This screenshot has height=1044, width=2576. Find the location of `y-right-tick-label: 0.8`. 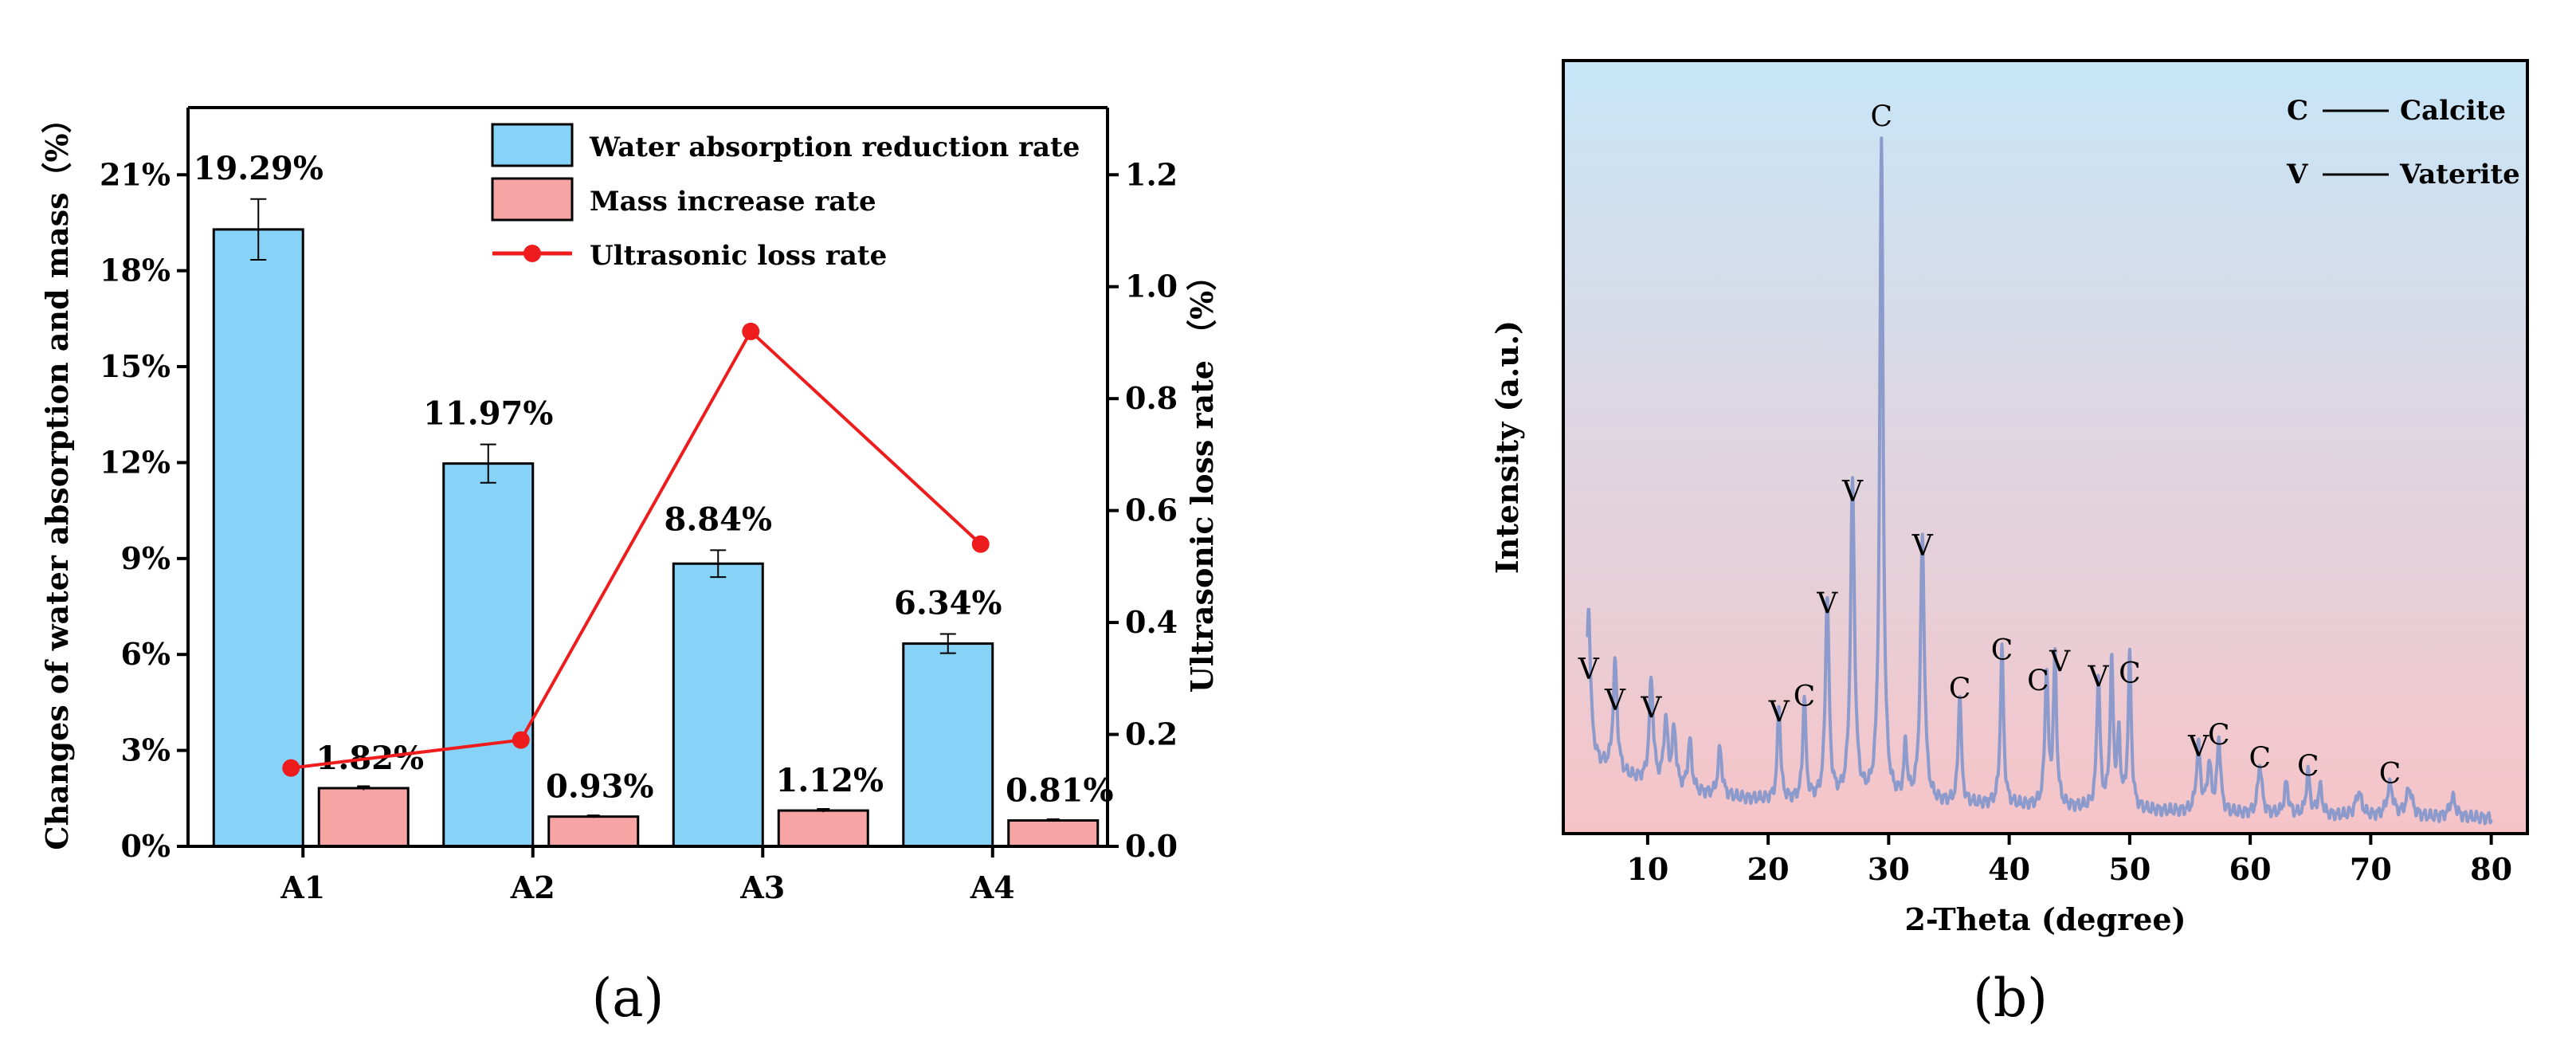

y-right-tick-label: 0.8 is located at coordinates (1151, 398).